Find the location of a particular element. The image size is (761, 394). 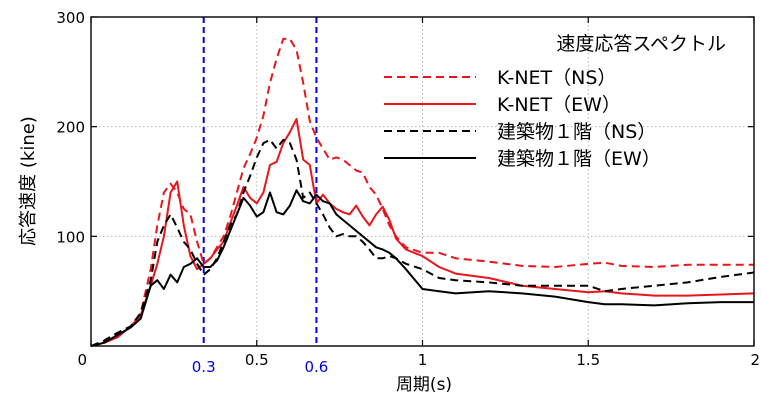

x-tick-label: 0 is located at coordinates (82, 360).